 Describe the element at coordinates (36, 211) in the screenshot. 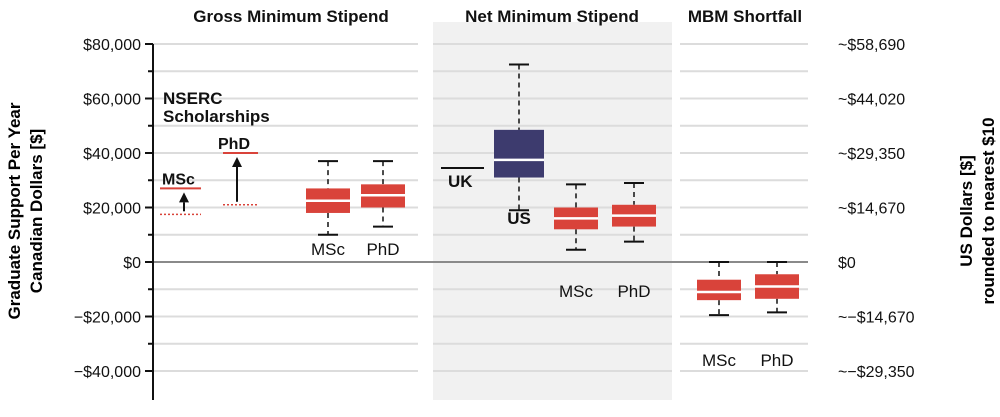

I see `y-axis-title-left-line2: Canadian Dollars [$]` at that location.